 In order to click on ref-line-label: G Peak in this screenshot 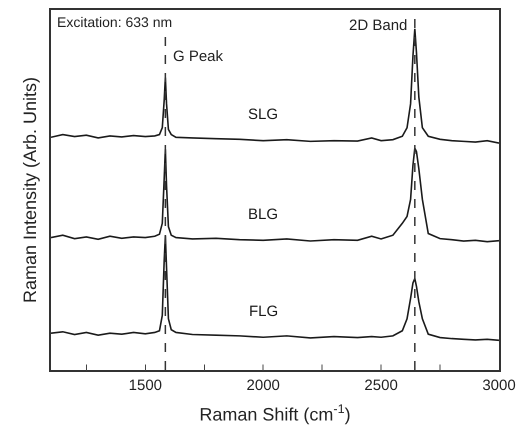, I will do `click(198, 56)`.